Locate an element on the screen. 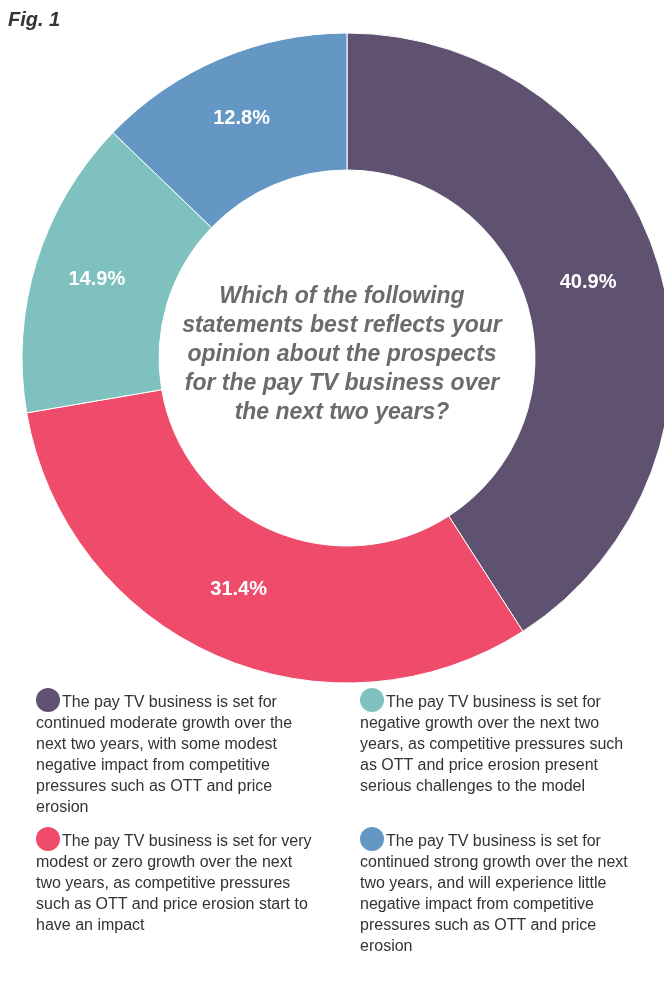 This screenshot has height=1001, width=672. legend-label: The pay TV business is set for continued moderate growth over the next two years, with some modest negative impact from competitive pressures such as OTT and price erosion is located at coordinates (164, 754).